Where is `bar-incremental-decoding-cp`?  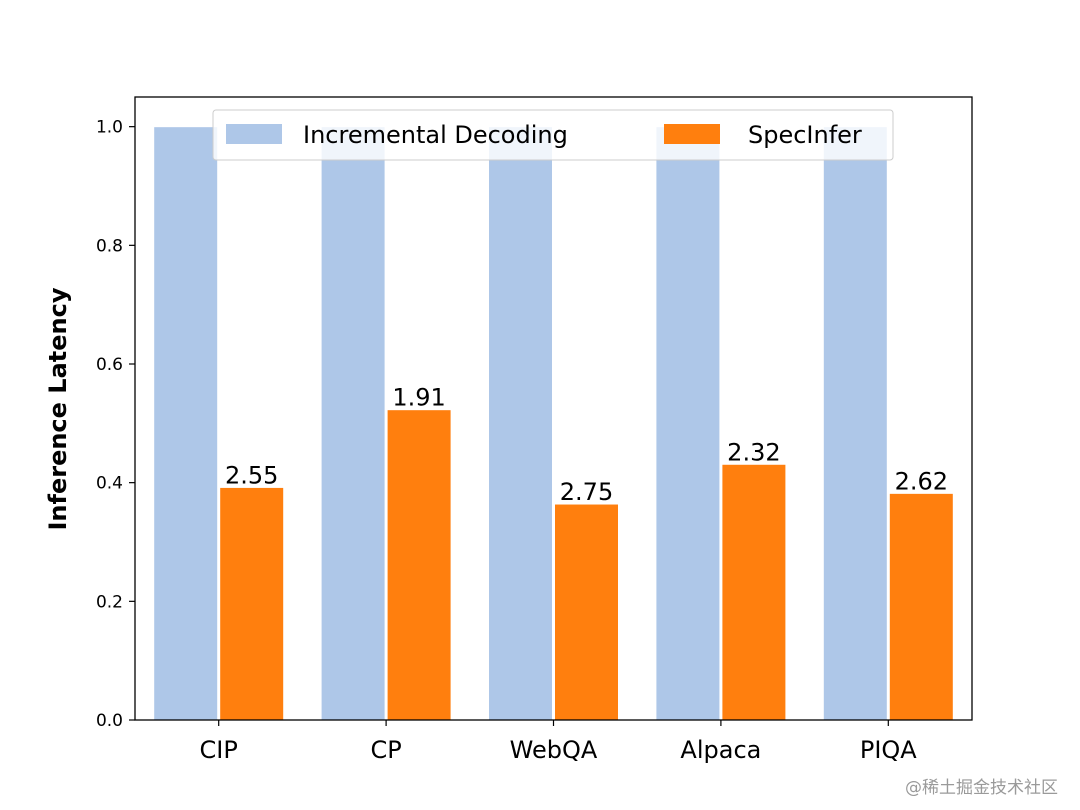 bar-incremental-decoding-cp is located at coordinates (353, 423).